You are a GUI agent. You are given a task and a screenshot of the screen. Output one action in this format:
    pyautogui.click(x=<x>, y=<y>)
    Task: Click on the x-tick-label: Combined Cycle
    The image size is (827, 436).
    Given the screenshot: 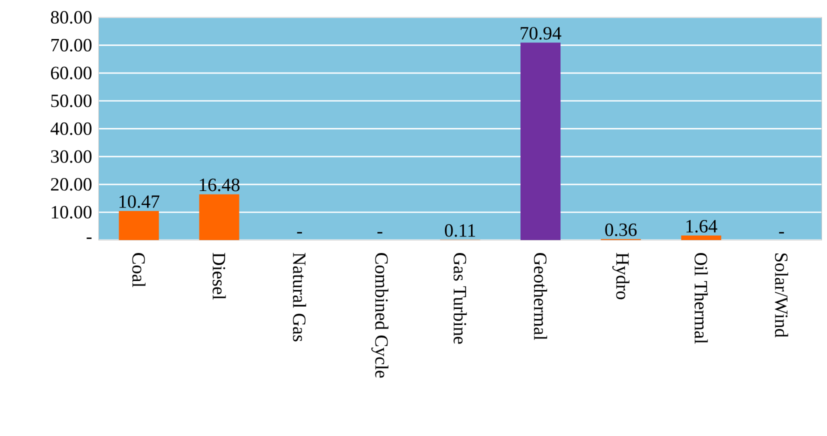 What is the action you would take?
    pyautogui.click(x=379, y=315)
    